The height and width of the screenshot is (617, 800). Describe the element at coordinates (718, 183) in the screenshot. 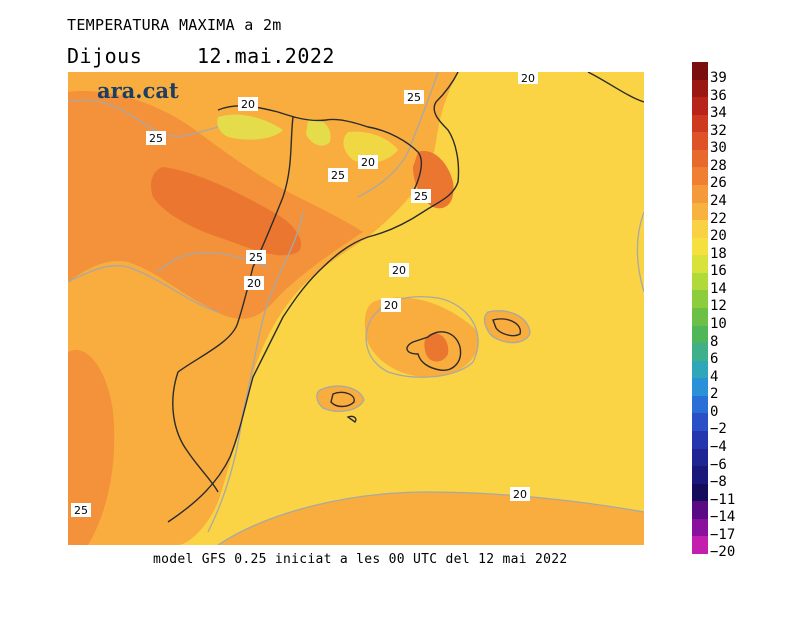

I see `legend-value: 26` at that location.